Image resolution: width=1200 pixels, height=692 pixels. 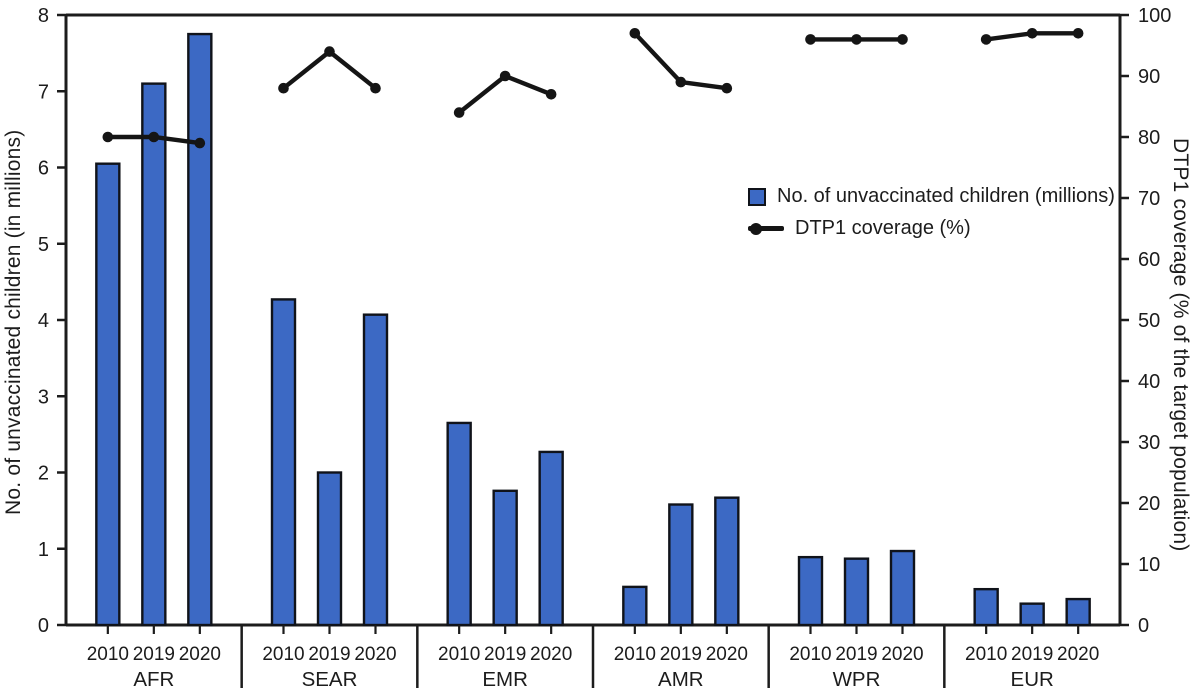 I want to click on right-tick-label: 50, so click(x=1149, y=321).